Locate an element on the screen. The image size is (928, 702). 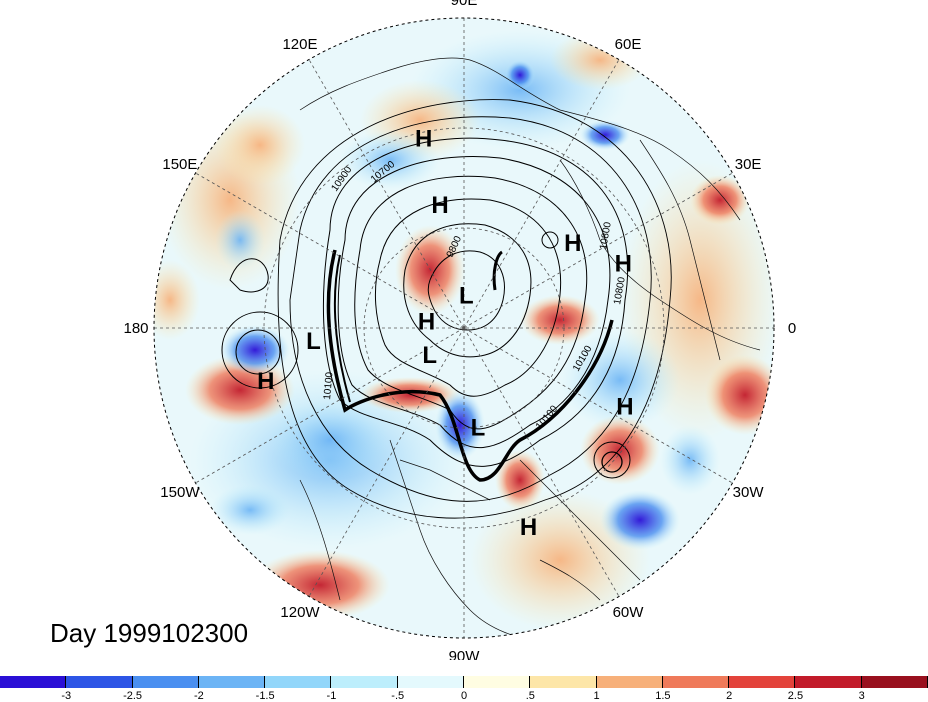
longitude-label: 60E is located at coordinates (628, 44).